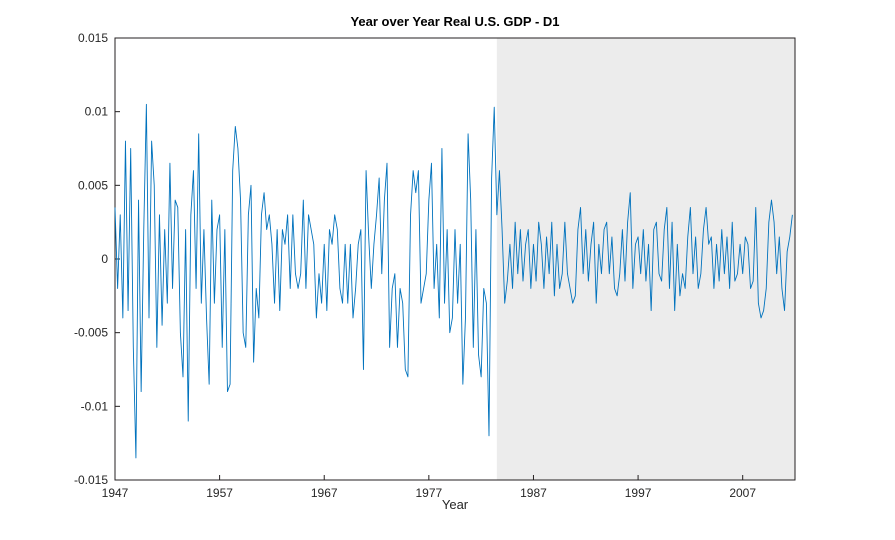  What do you see at coordinates (533, 493) in the screenshot?
I see `x-tick-label: 1987` at bounding box center [533, 493].